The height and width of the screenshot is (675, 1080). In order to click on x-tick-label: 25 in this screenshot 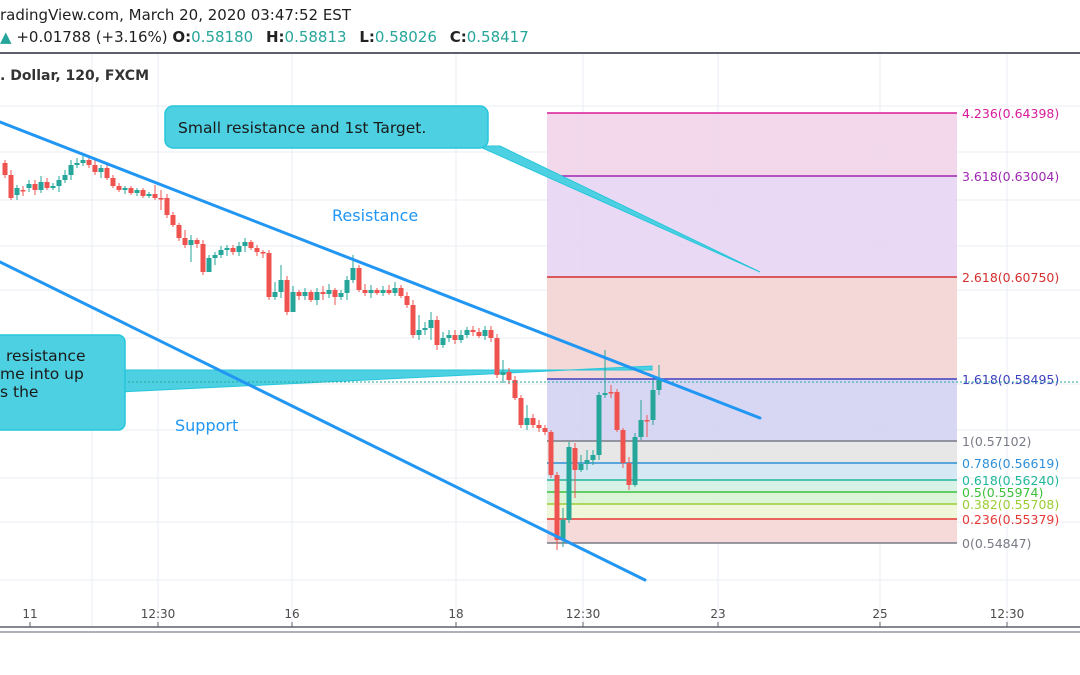, I will do `click(879, 614)`.